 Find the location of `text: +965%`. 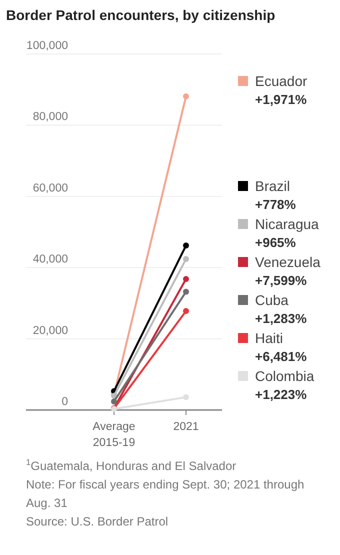

text: +965% is located at coordinates (275, 242).